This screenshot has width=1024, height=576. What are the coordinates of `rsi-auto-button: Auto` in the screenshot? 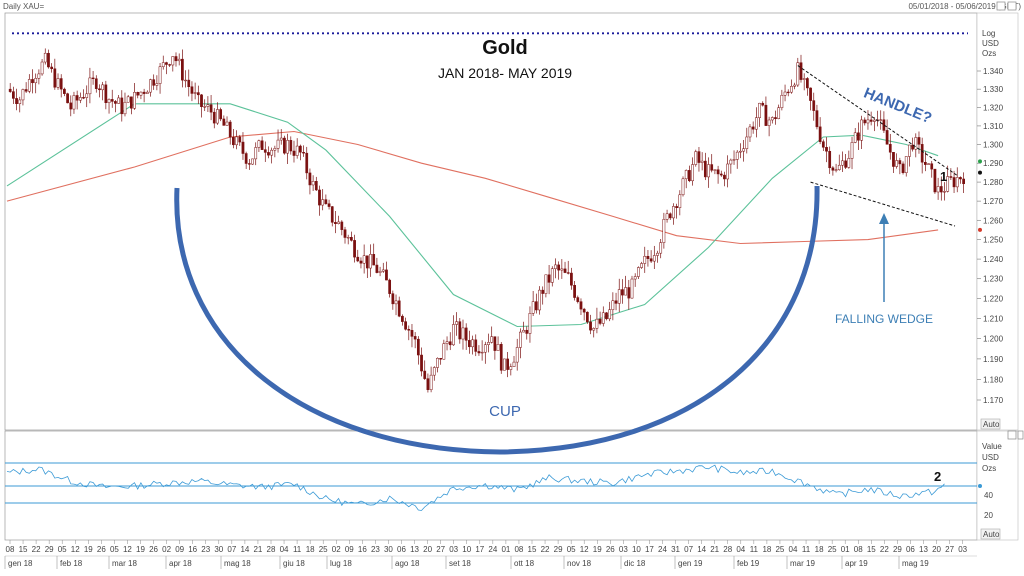 It's located at (990, 534).